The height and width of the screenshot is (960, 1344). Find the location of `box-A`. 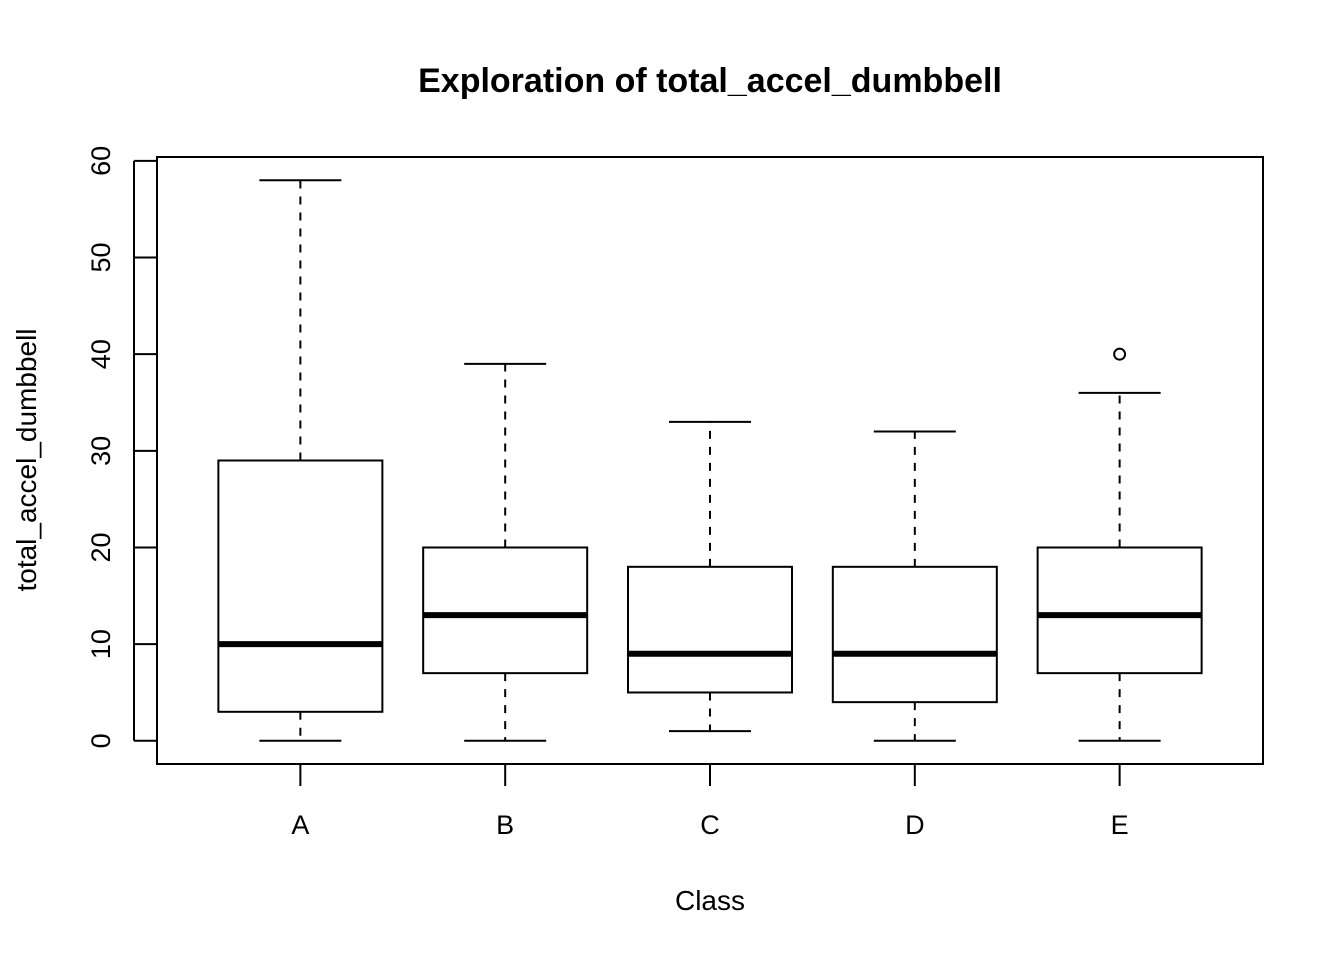

box-A is located at coordinates (300, 460).